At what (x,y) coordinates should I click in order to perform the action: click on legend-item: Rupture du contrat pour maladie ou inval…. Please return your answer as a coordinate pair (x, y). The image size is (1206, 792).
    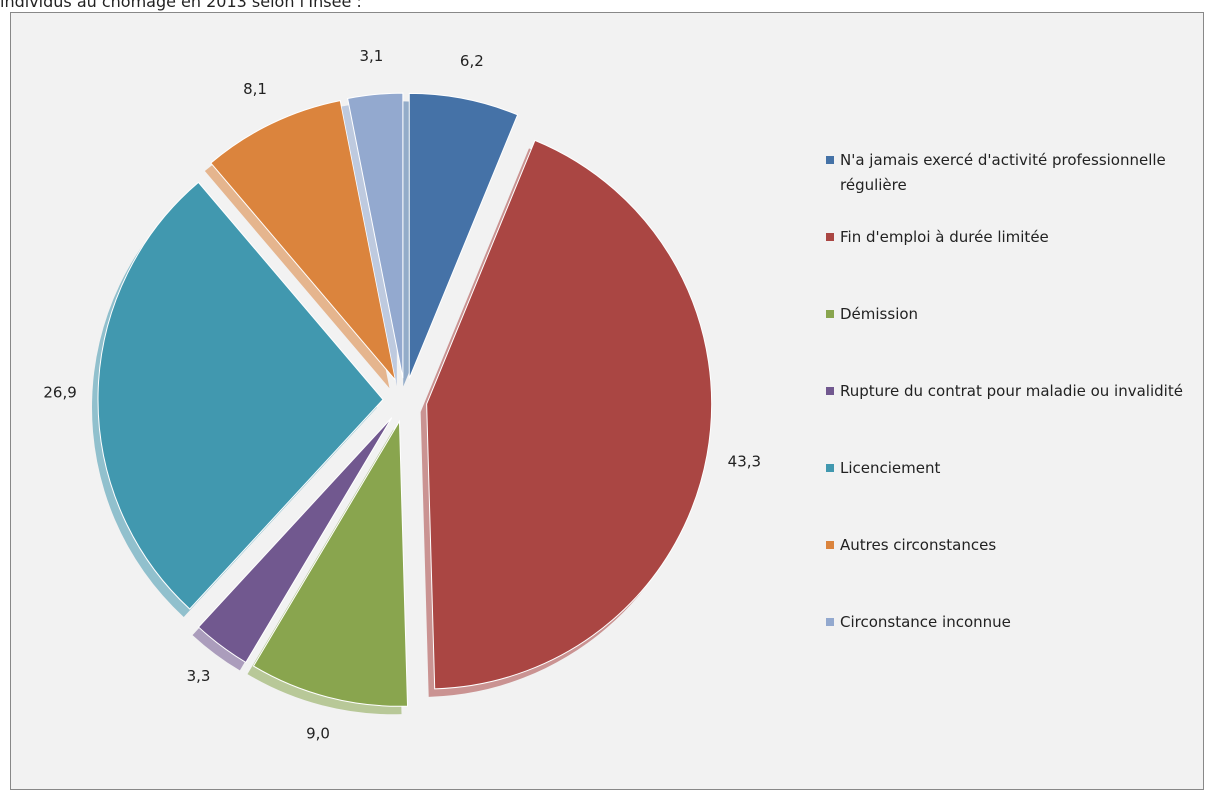
    Looking at the image, I should click on (1011, 417).